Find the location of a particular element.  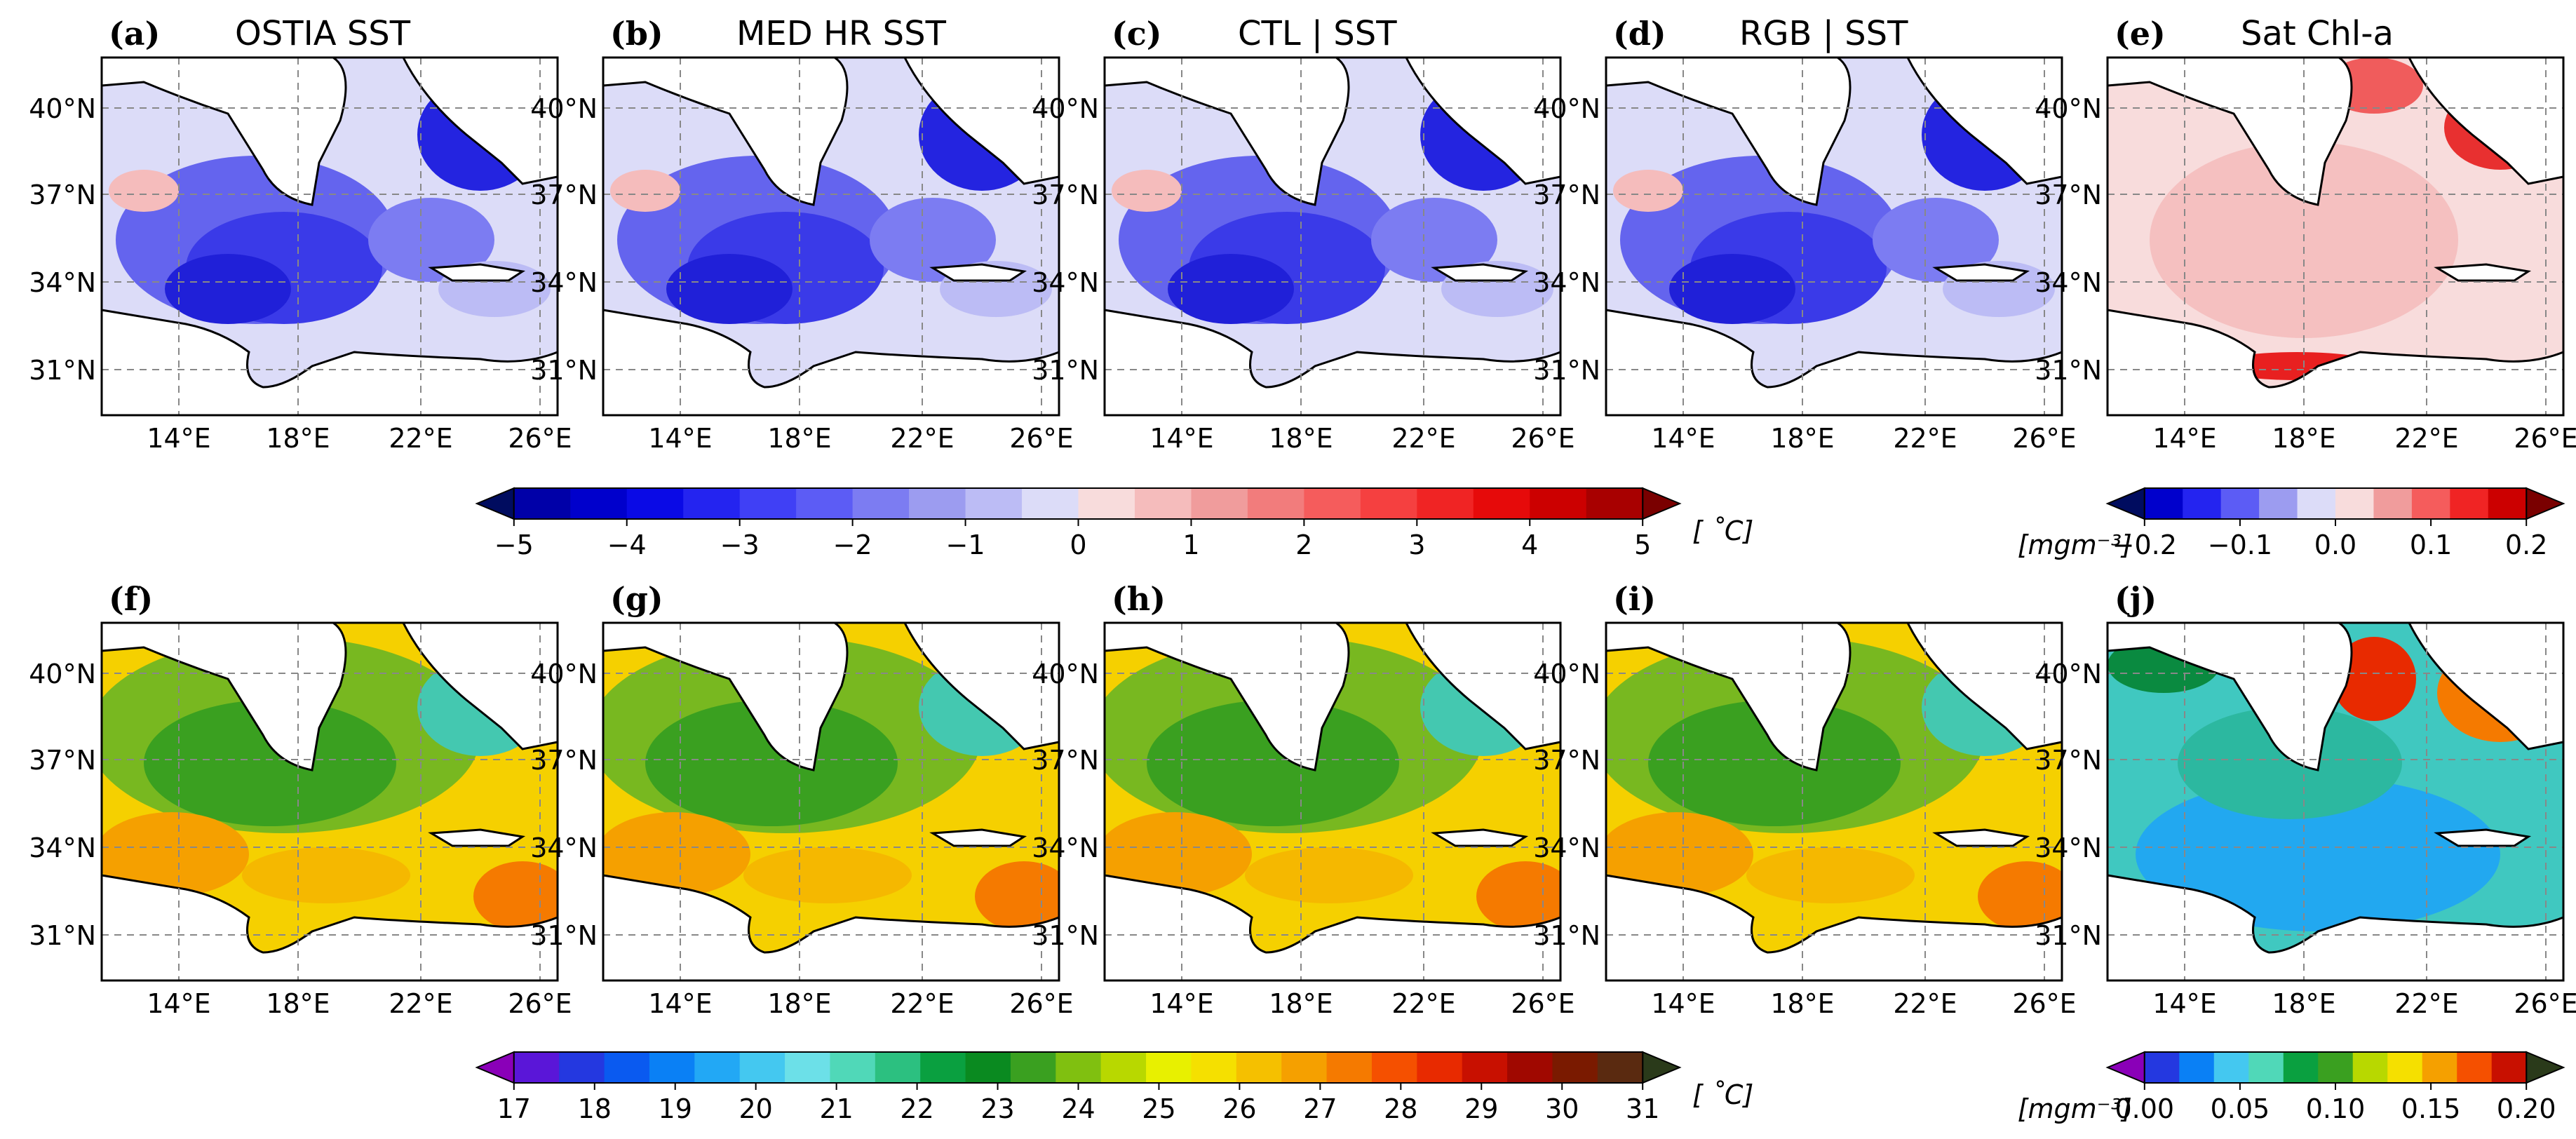

colorbar-tick-label: 28 is located at coordinates (1400, 1108).